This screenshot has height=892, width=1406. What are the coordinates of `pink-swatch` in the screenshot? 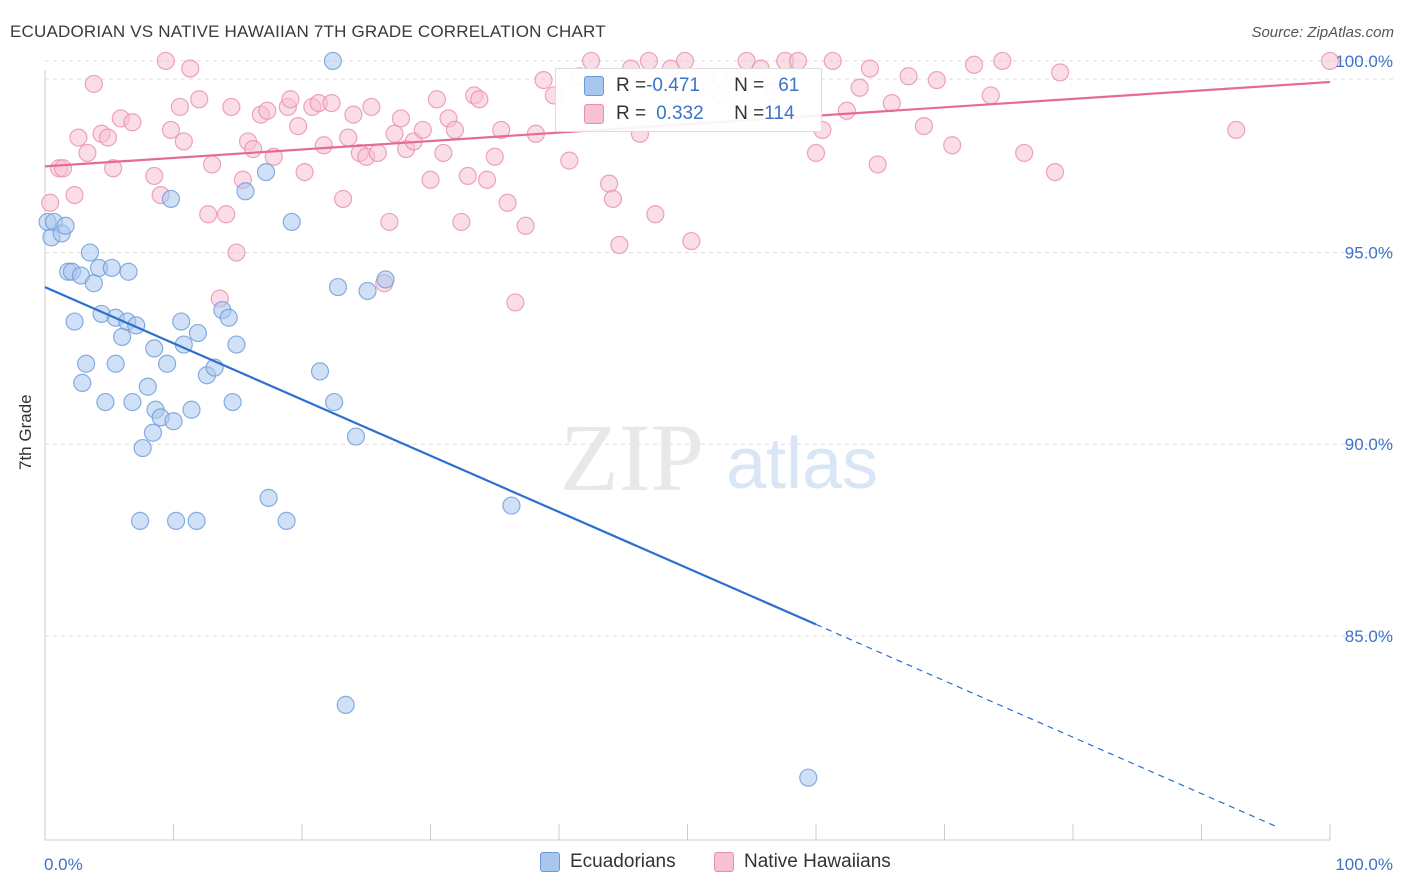 It's located at (594, 114).